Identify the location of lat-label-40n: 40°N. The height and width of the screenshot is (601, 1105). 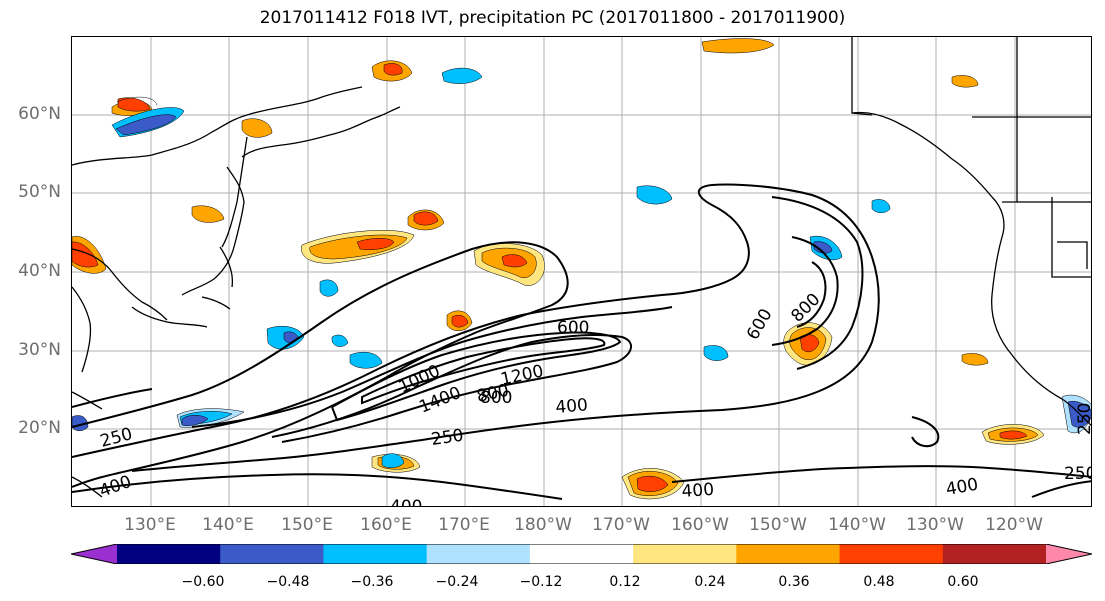
(39, 271).